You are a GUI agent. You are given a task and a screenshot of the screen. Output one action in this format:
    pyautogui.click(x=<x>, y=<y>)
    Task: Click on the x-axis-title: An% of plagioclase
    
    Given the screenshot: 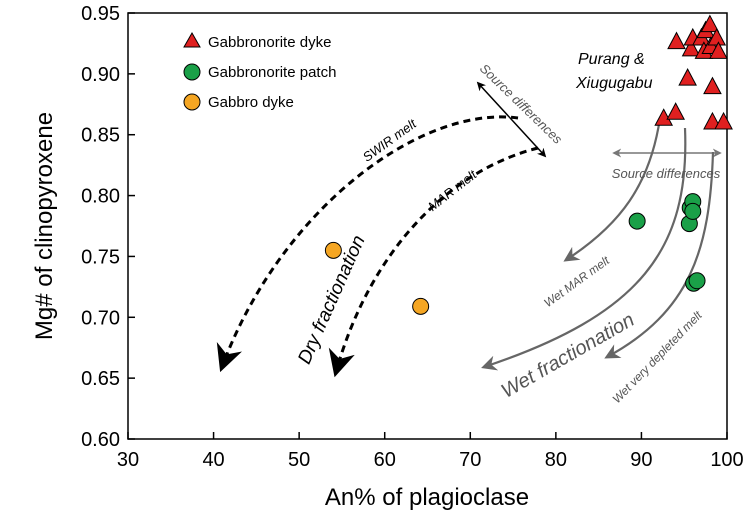 What is the action you would take?
    pyautogui.click(x=427, y=497)
    